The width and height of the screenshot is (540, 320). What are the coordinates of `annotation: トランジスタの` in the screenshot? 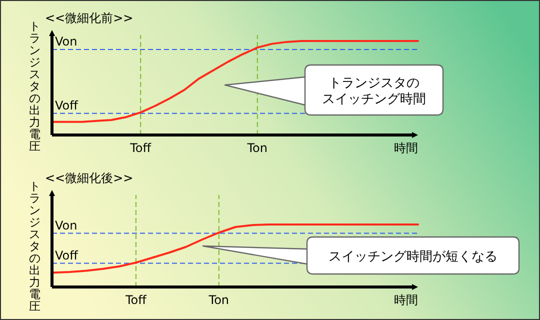 It's located at (374, 83).